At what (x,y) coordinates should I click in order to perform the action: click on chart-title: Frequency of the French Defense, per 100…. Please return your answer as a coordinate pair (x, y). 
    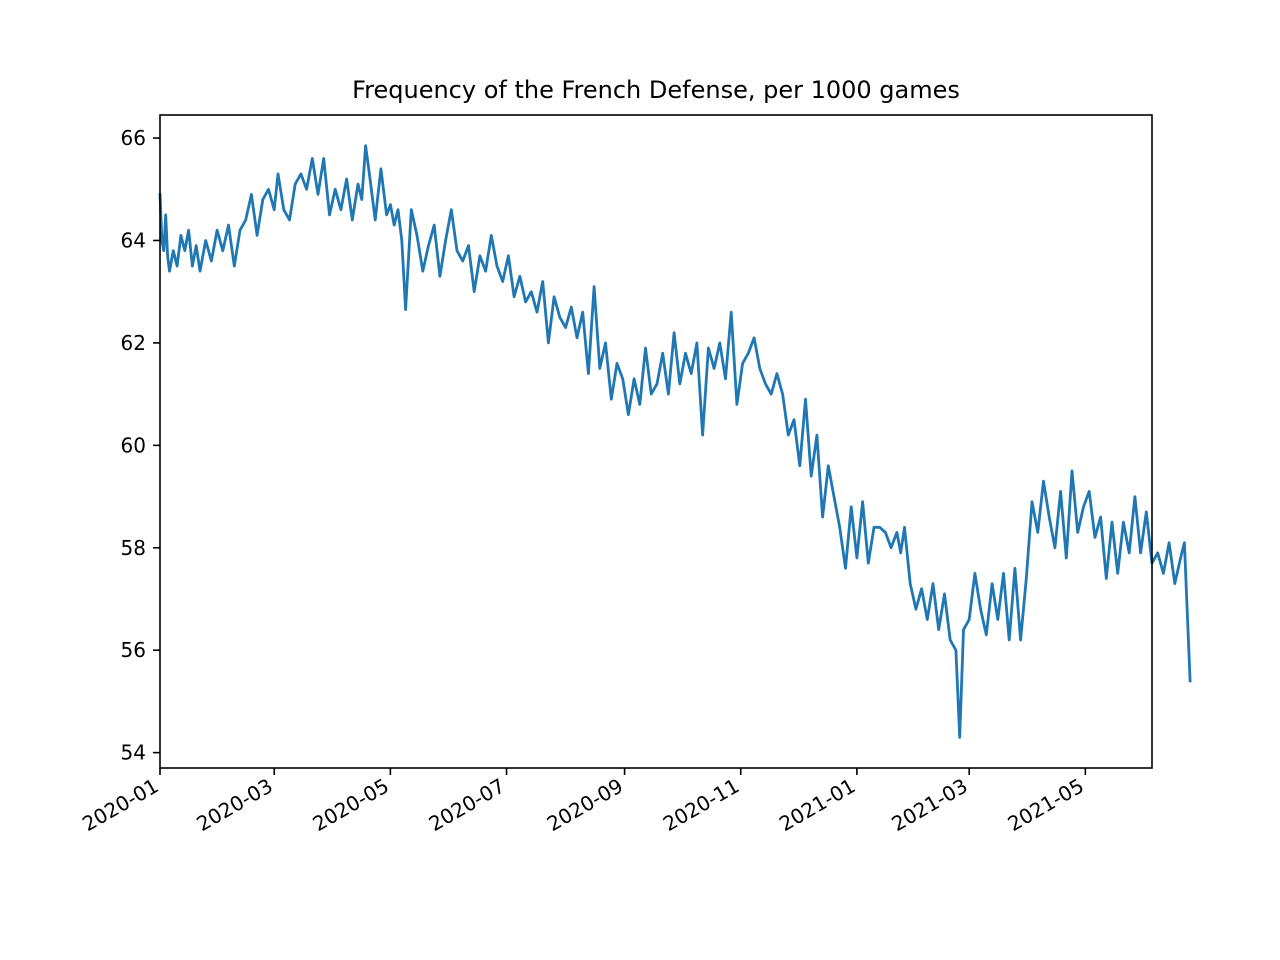
    Looking at the image, I should click on (656, 90).